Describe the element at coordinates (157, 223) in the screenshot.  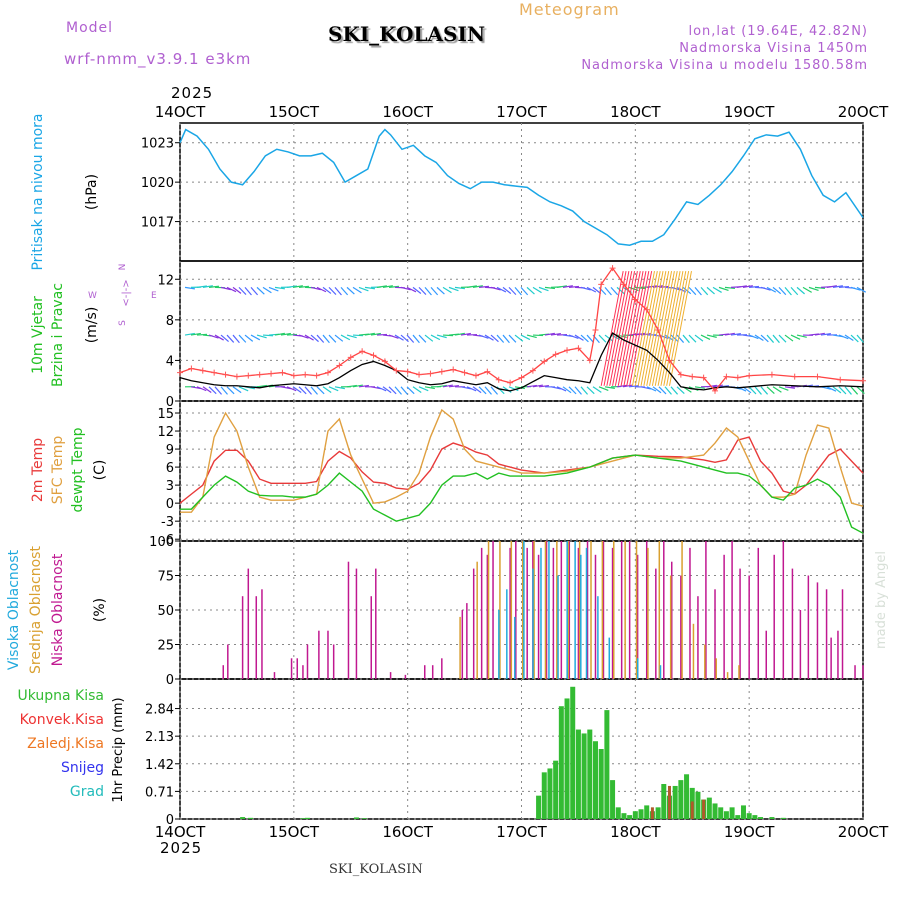
I see `y-tick-label: 1017` at that location.